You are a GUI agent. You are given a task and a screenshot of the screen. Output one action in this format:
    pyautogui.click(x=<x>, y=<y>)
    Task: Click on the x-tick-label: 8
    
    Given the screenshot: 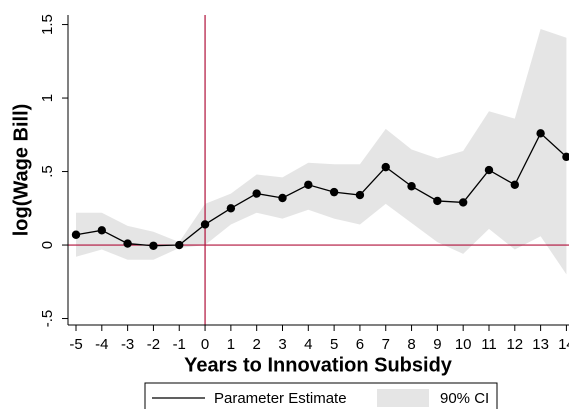 What is the action you would take?
    pyautogui.click(x=411, y=344)
    